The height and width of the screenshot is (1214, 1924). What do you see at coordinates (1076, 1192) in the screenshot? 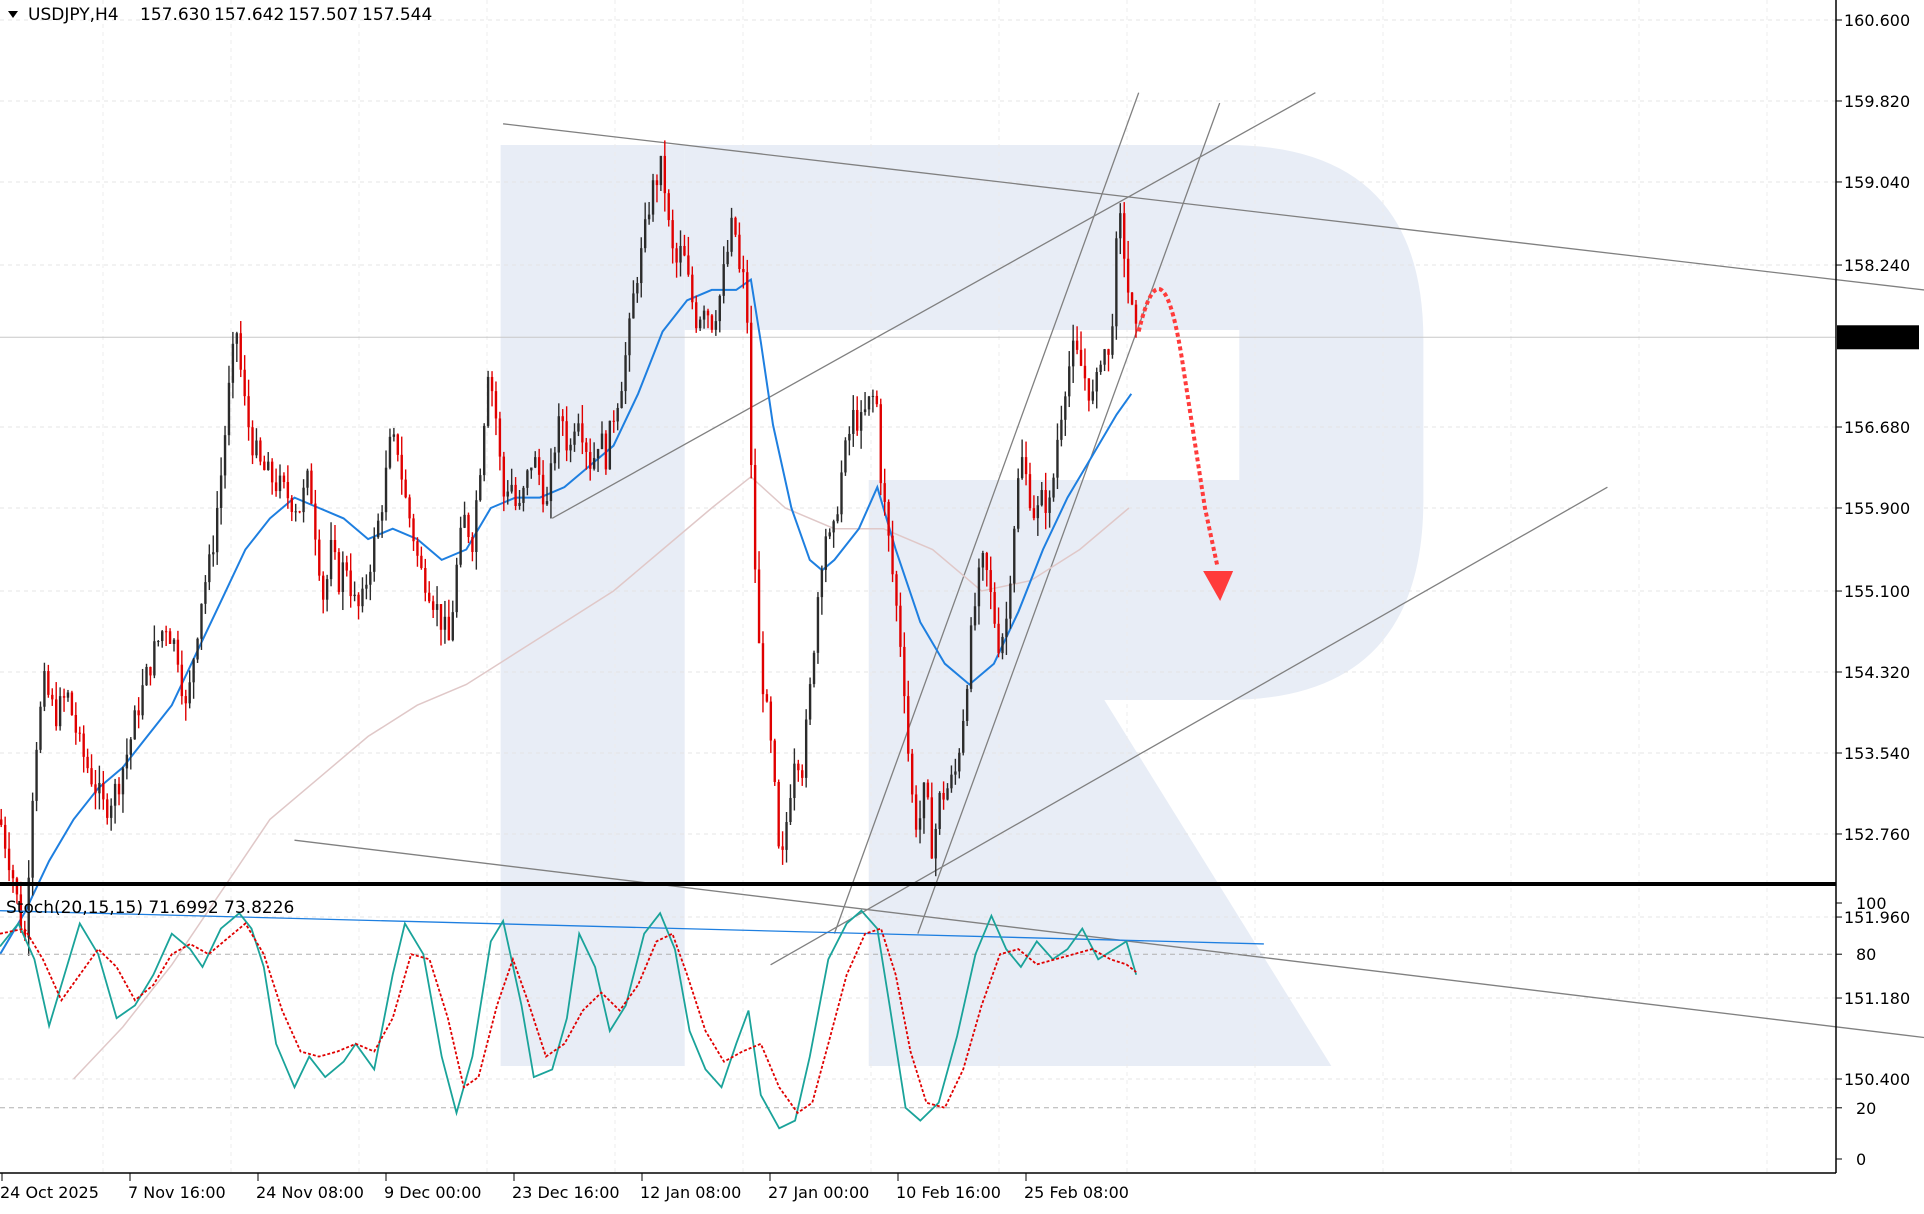
I see `time-tick-label: 25 Feb 08:00` at bounding box center [1076, 1192].